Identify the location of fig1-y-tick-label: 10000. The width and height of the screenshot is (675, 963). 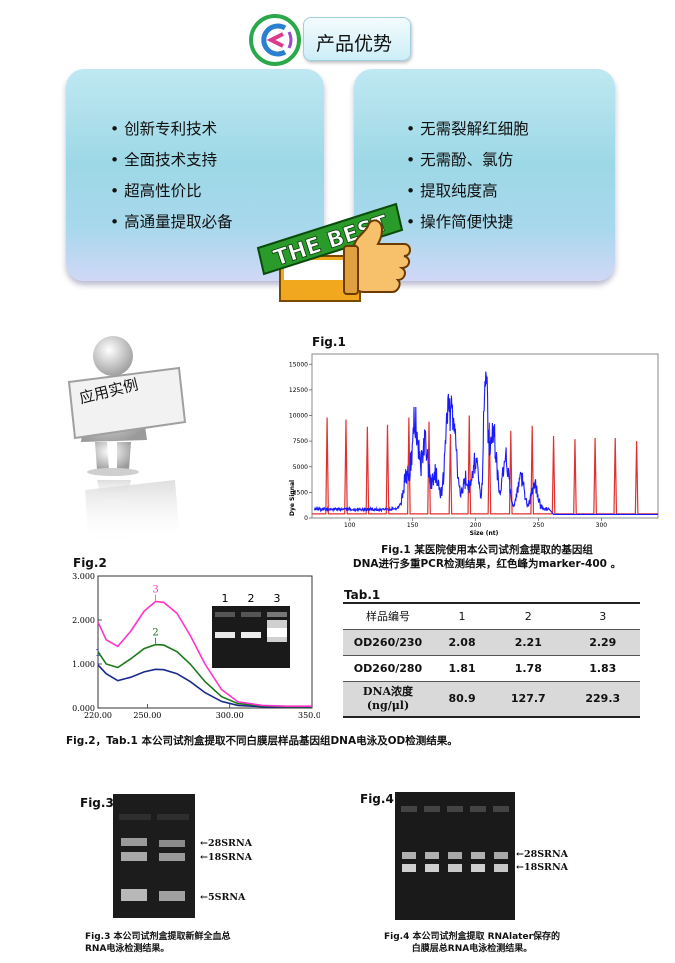
(298, 416).